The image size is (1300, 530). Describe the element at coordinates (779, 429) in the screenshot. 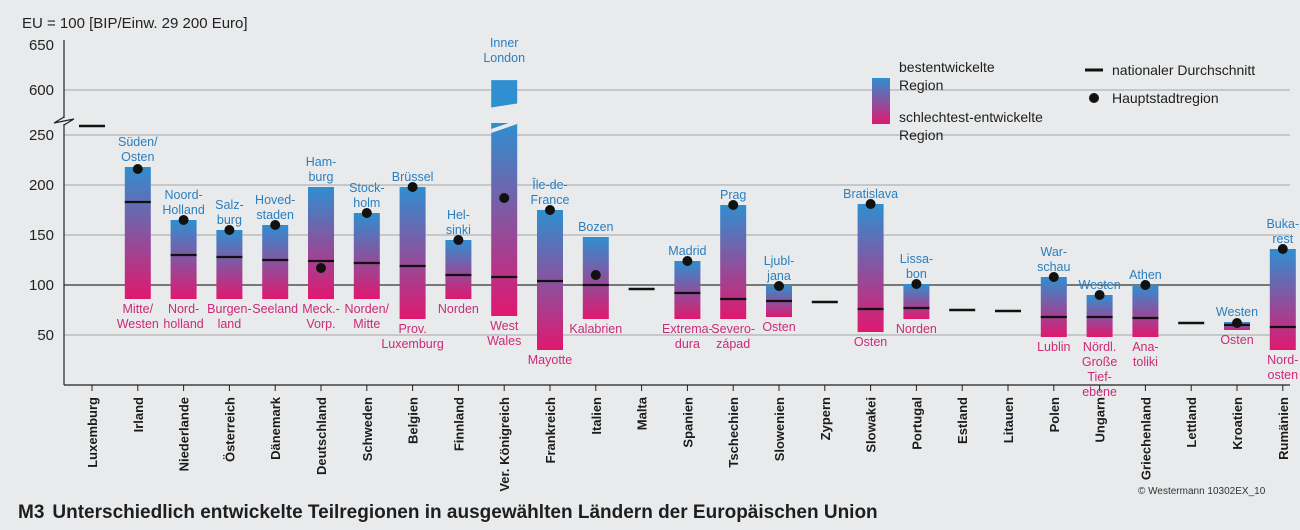

I see `country-label-slowenien: Slowenien` at that location.